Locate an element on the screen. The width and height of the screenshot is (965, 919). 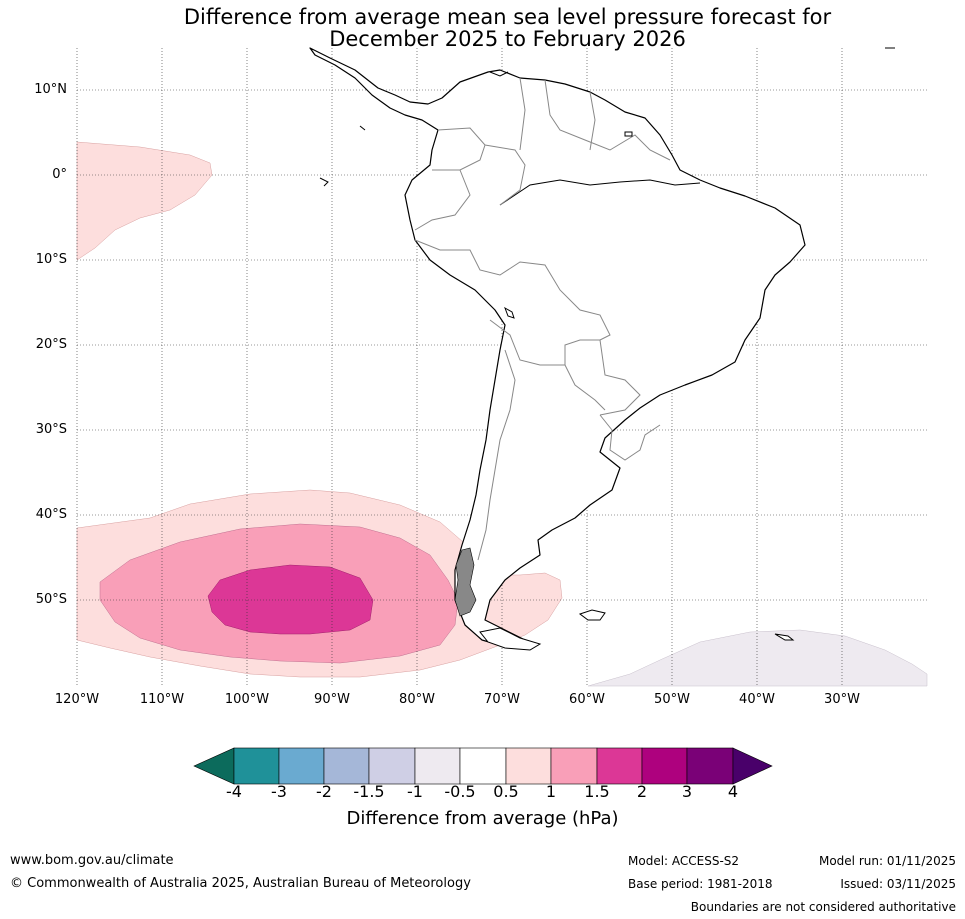
colorbar-tick-label: 4 is located at coordinates (733, 791).